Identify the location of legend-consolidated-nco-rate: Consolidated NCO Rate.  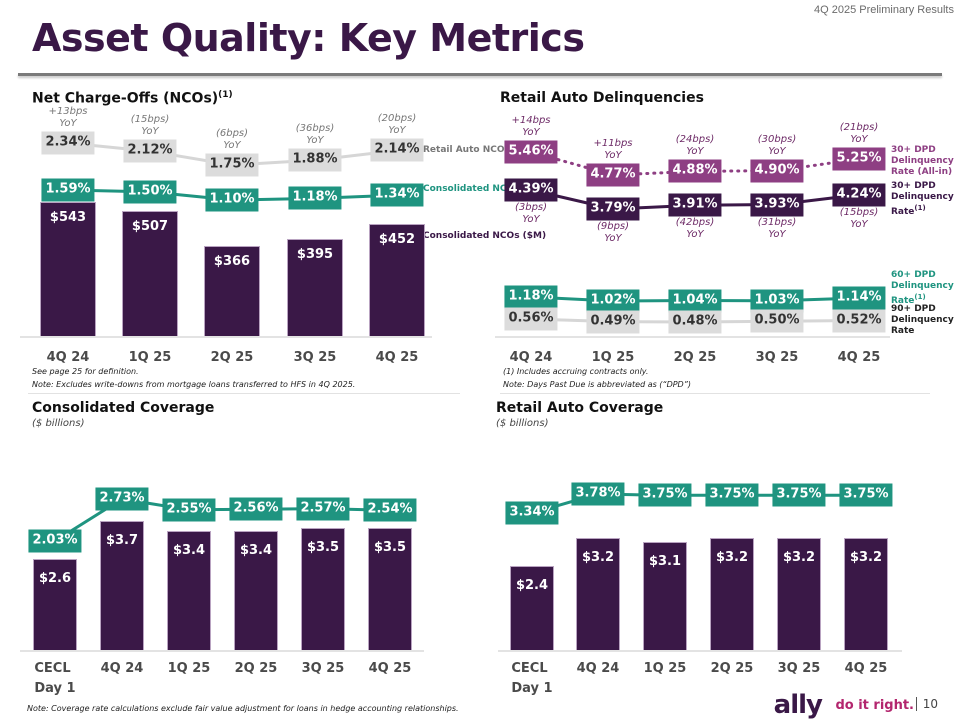
(482, 189).